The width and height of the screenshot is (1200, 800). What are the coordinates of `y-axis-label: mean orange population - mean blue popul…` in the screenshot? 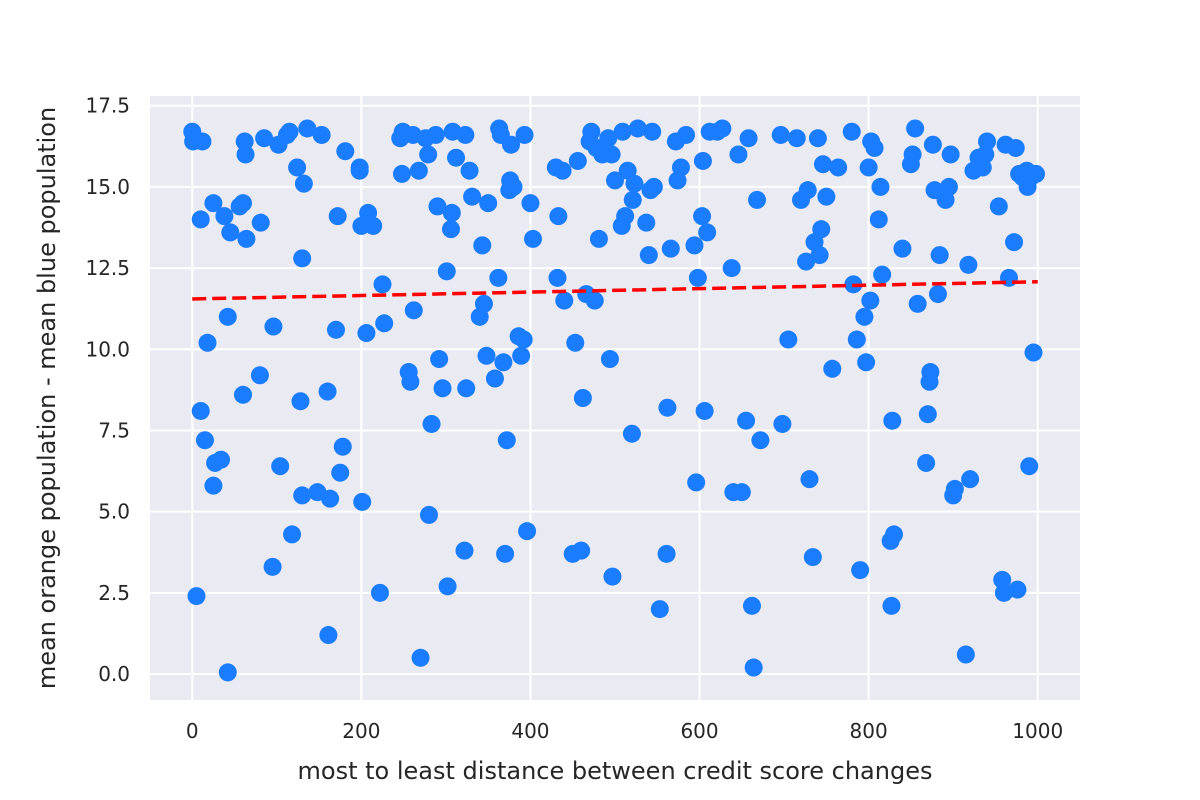 It's located at (47, 398).